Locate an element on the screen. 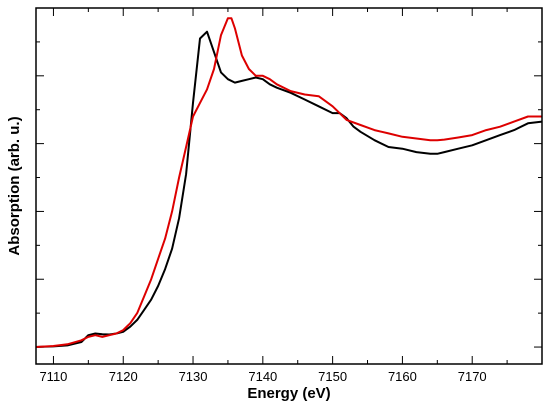 This screenshot has height=408, width=550. x-tick-label: 7160 is located at coordinates (402, 376).